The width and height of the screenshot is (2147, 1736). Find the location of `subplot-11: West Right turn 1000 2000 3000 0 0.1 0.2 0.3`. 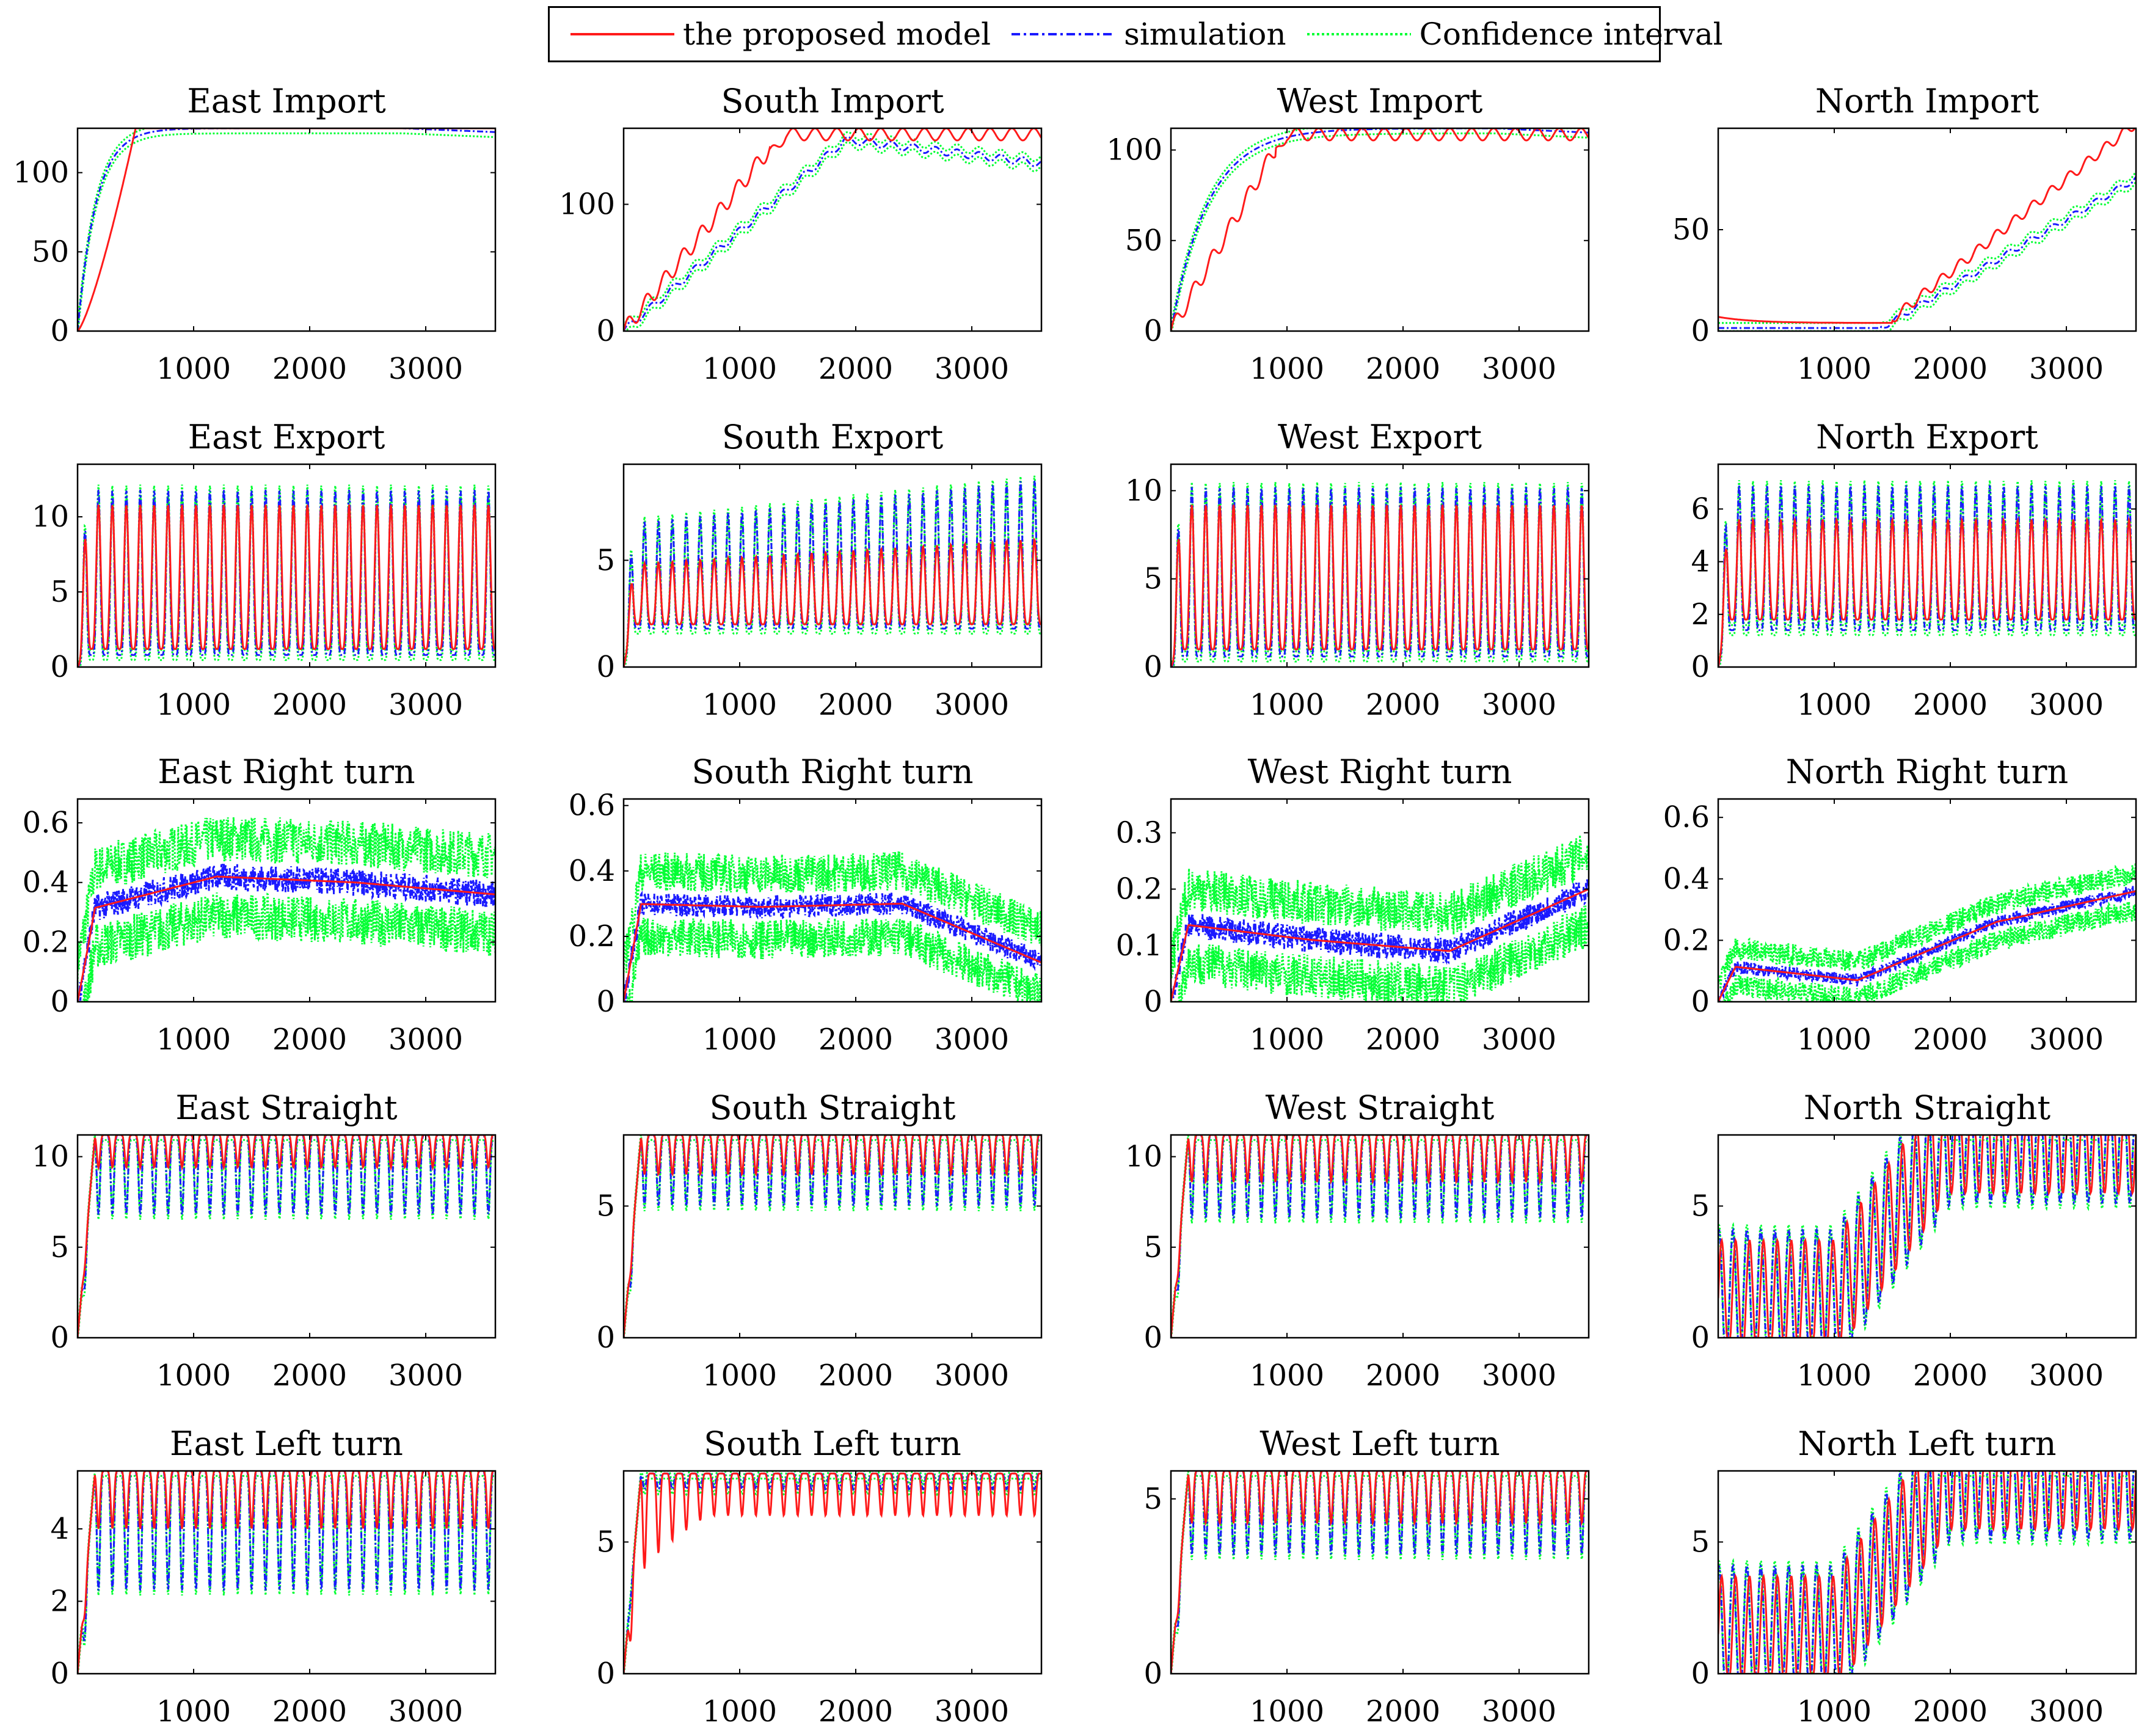

subplot-11: West Right turn 1000 2000 3000 0 0.1 0.2 0.3 is located at coordinates (1353, 905).